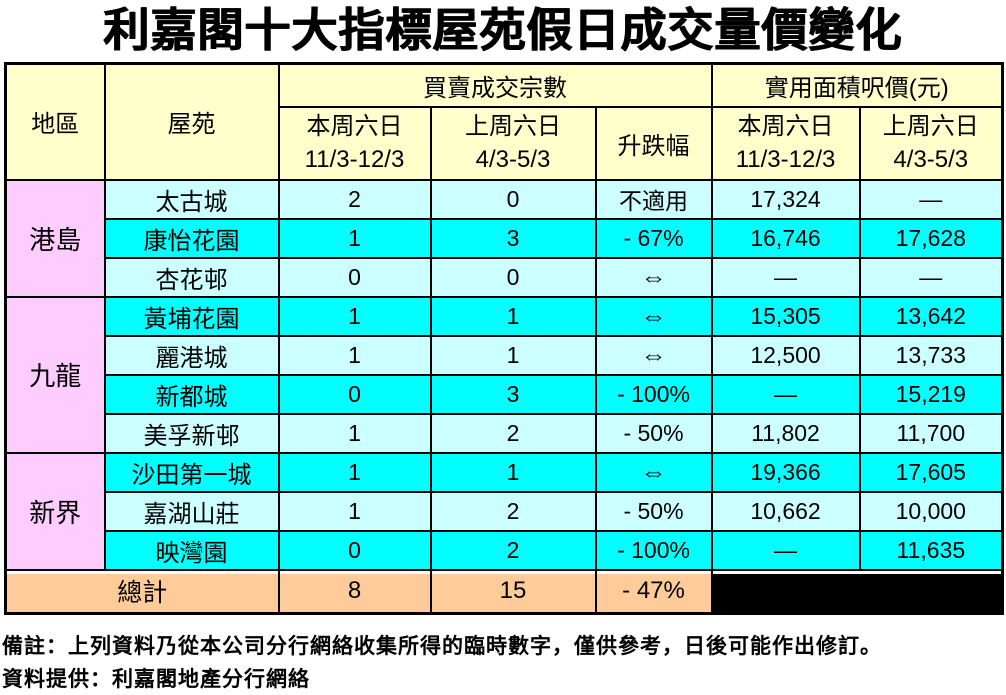 This screenshot has height=695, width=1006. Describe the element at coordinates (653, 143) in the screenshot. I see `col-header-change: 升跌幅` at that location.